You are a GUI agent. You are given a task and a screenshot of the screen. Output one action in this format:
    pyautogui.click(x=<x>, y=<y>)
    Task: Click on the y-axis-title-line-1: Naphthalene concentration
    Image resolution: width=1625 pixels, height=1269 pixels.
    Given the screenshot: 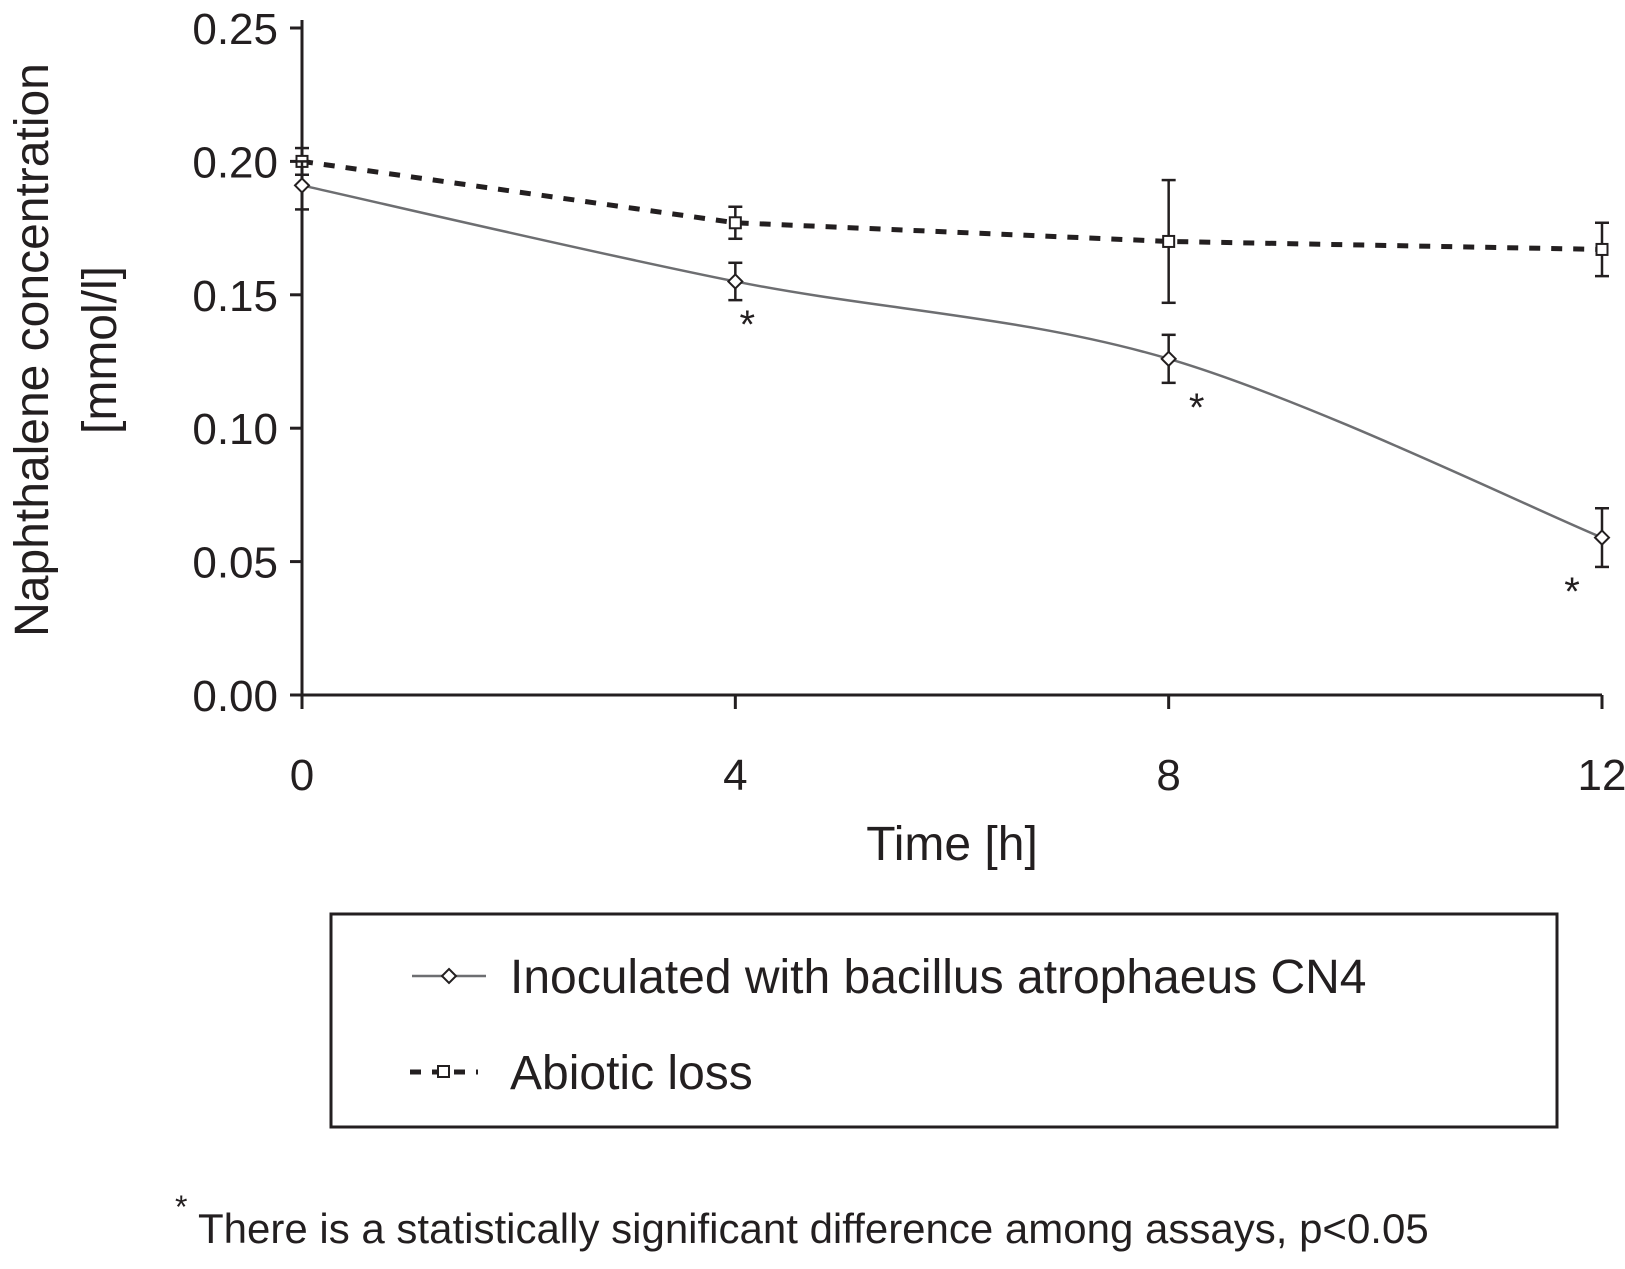 What is the action you would take?
    pyautogui.click(x=32, y=350)
    